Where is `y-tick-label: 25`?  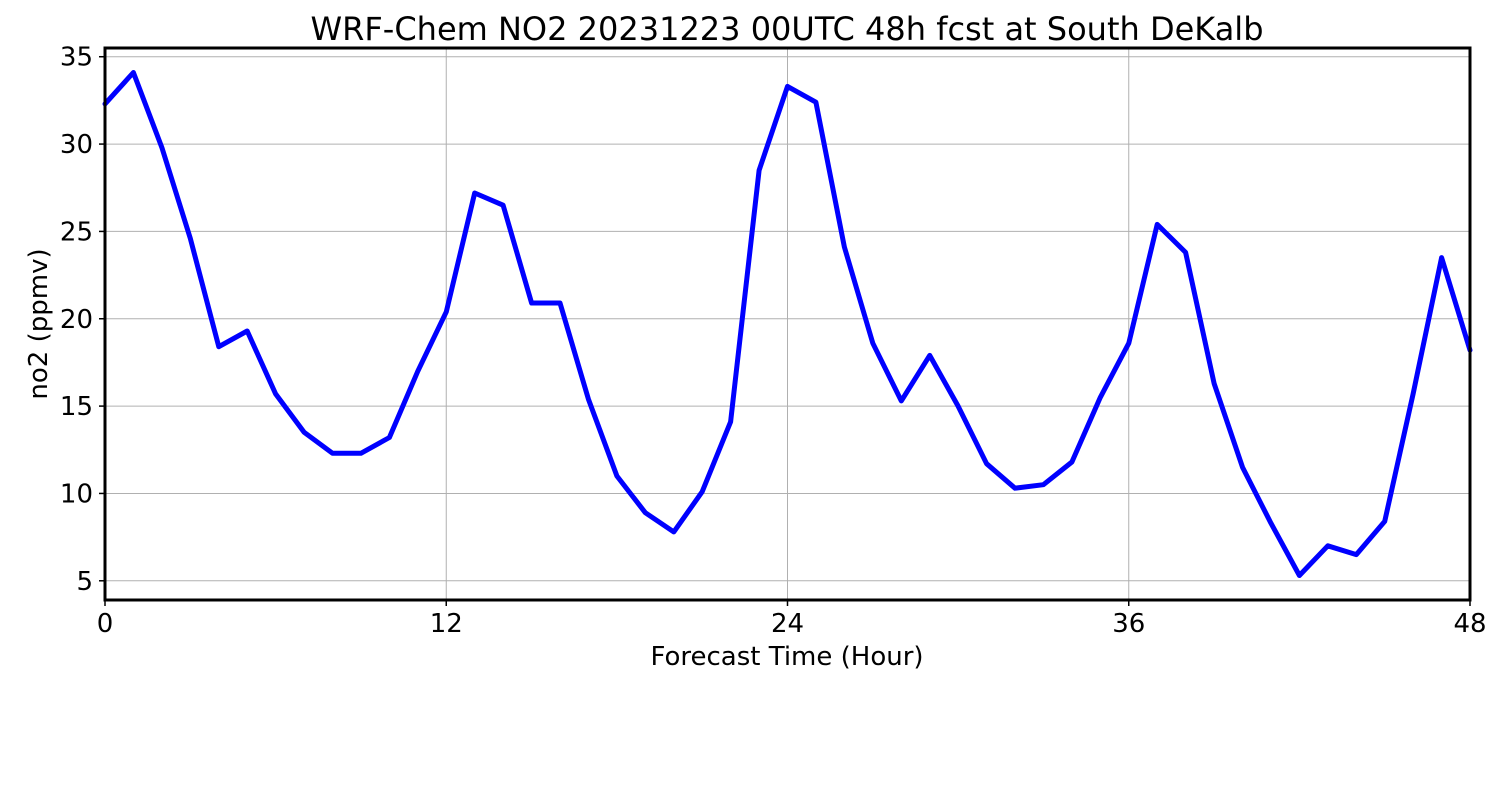
y-tick-label: 25 is located at coordinates (76, 232).